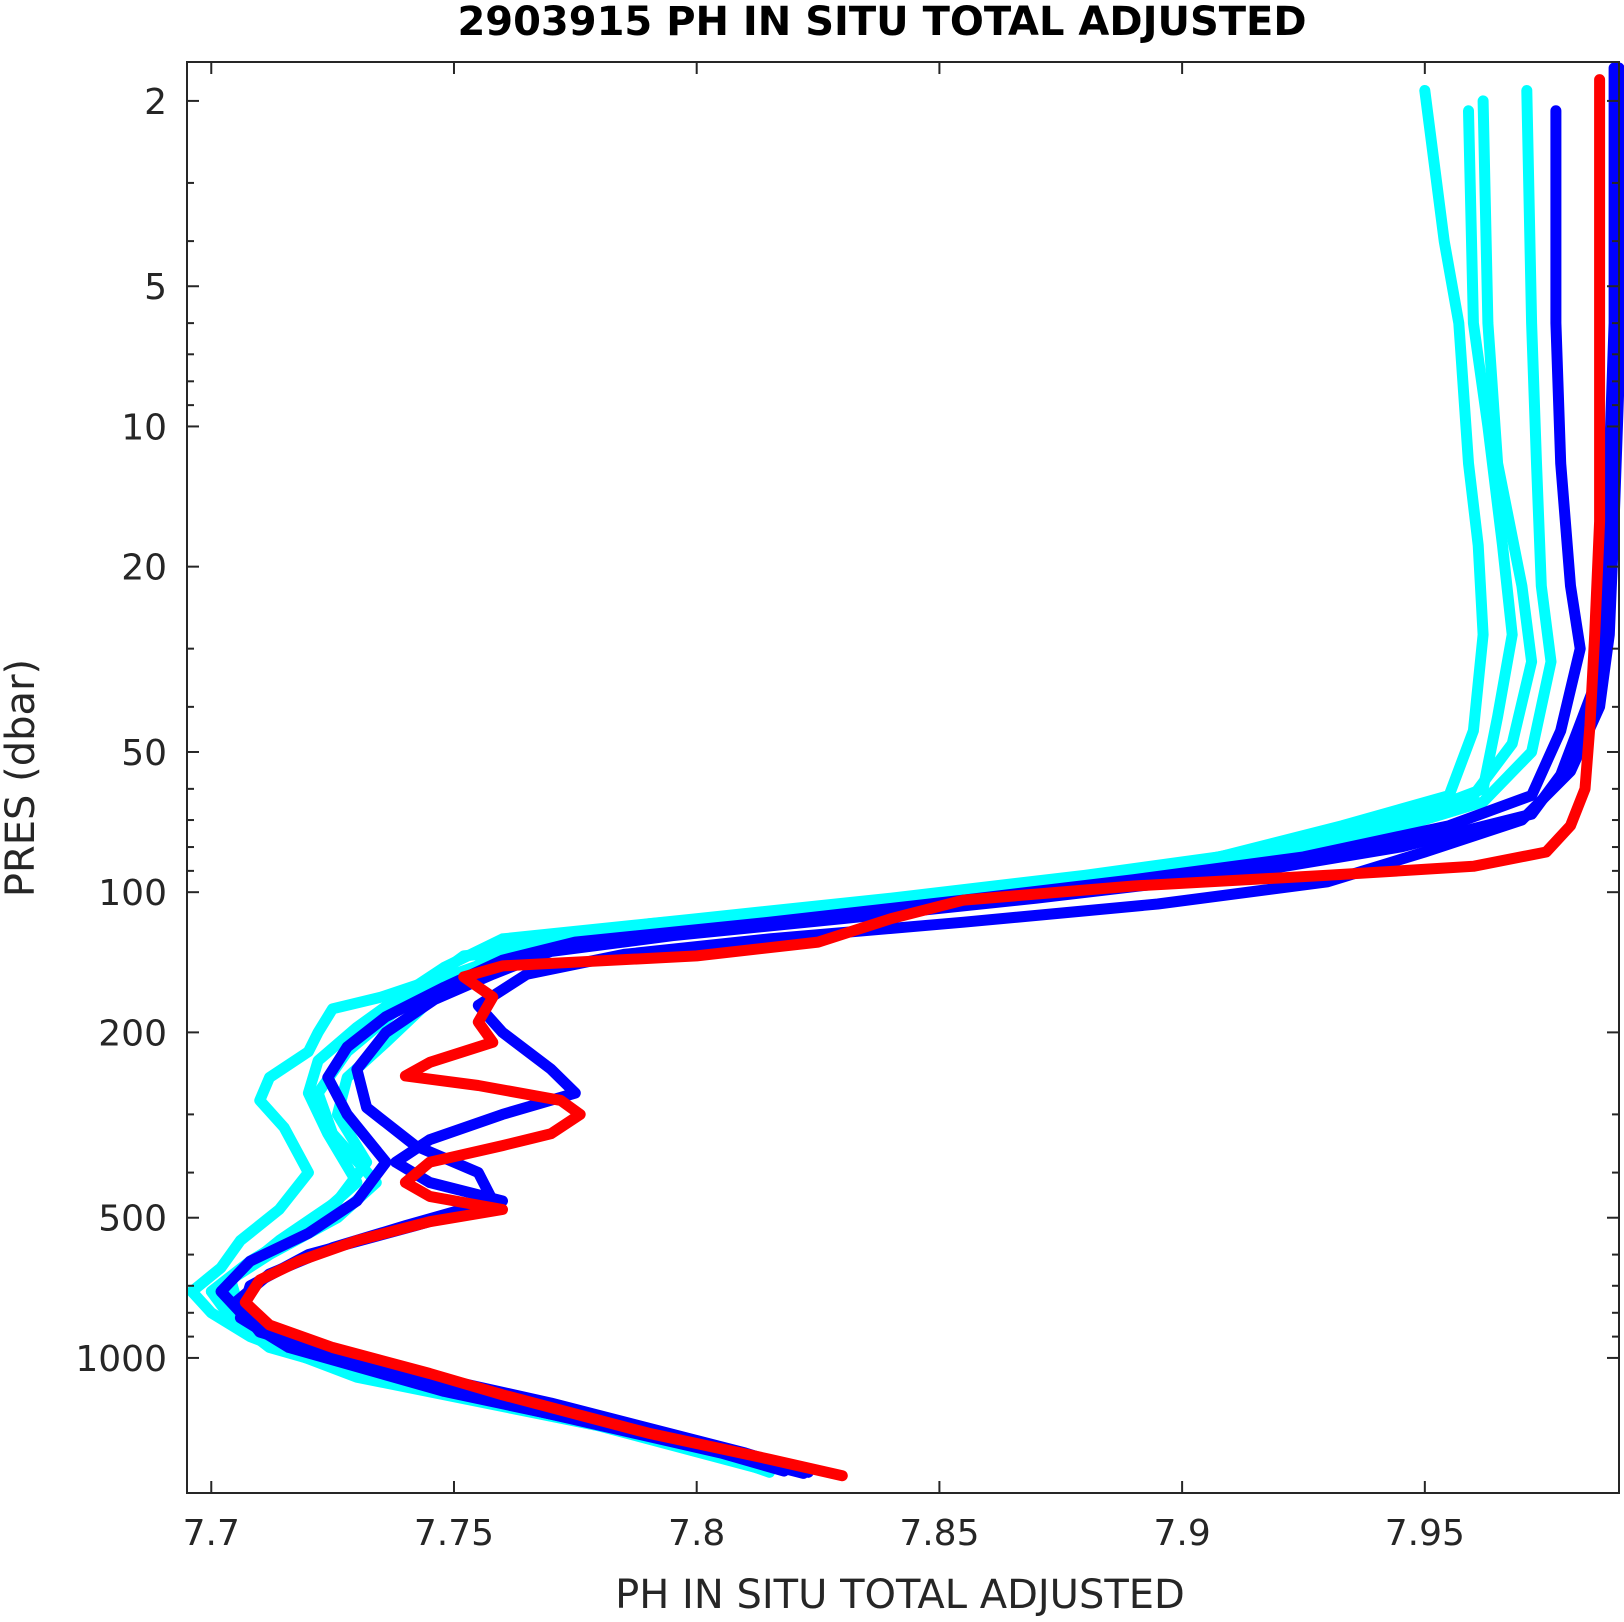  What do you see at coordinates (155, 102) in the screenshot?
I see `y-tick-label: 2` at bounding box center [155, 102].